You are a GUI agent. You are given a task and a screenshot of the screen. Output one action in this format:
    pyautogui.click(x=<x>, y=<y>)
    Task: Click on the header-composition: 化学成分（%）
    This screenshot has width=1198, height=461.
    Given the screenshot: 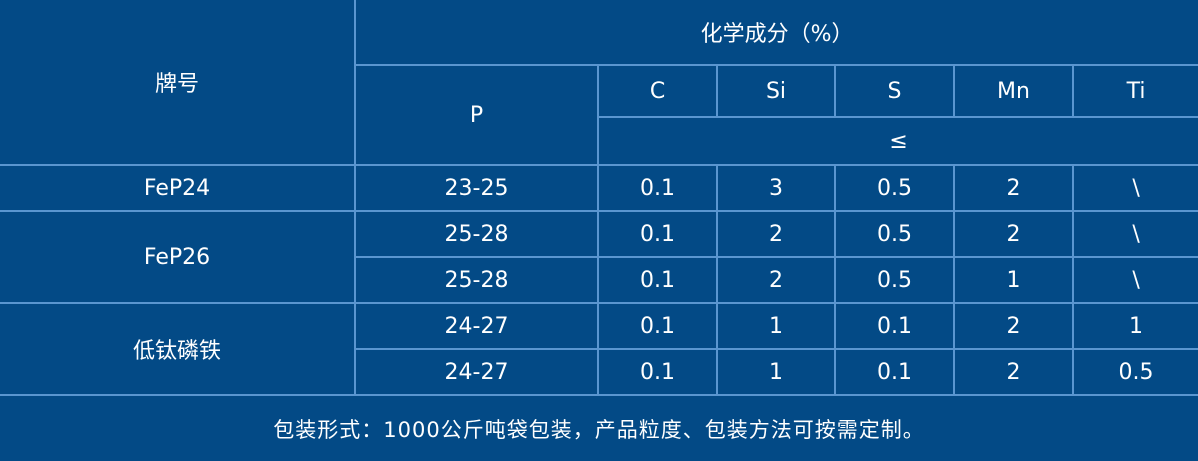 What is the action you would take?
    pyautogui.click(x=775, y=33)
    